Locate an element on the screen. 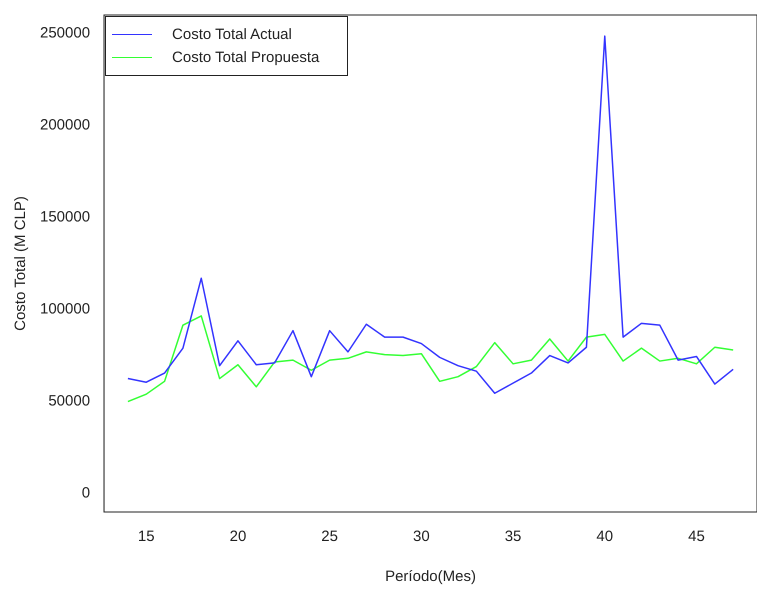 The width and height of the screenshot is (757, 596). y-tick-label: 200000 is located at coordinates (65, 125).